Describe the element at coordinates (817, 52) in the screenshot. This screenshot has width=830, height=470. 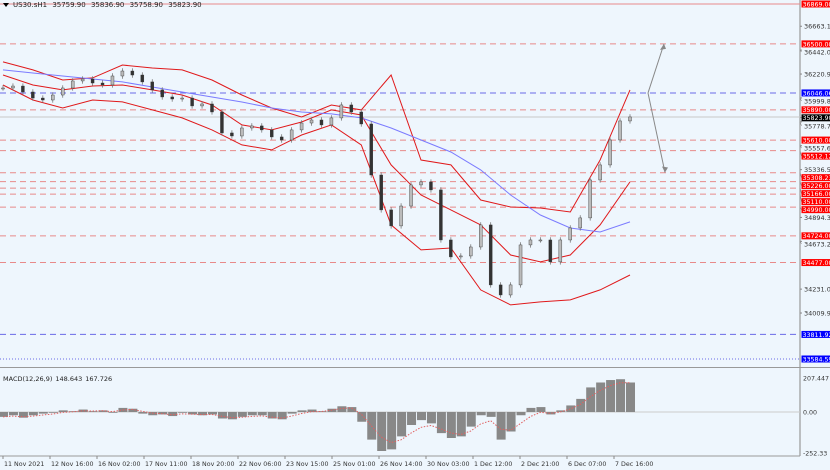
I see `y-tick-label: 36442.05` at that location.